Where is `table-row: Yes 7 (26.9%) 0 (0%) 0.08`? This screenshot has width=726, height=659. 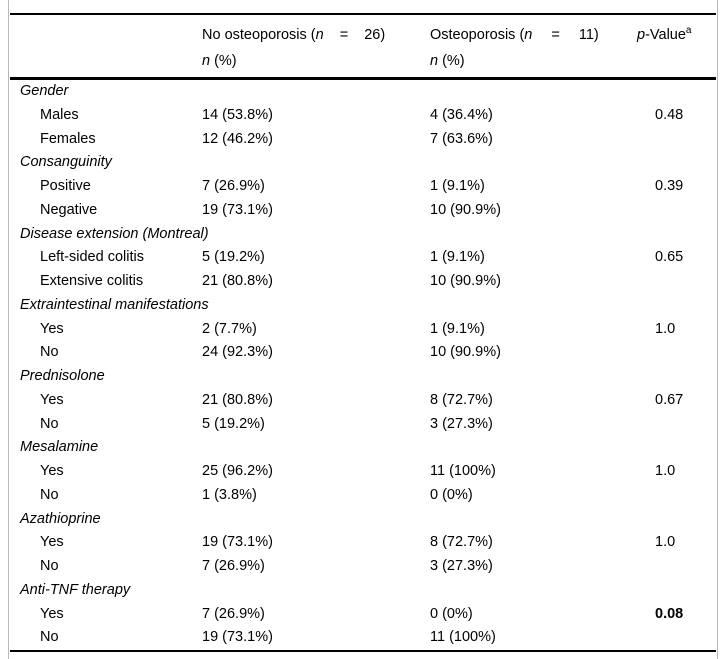
table-row: Yes 7 (26.9%) 0 (0%) 0.08 is located at coordinates (363, 615).